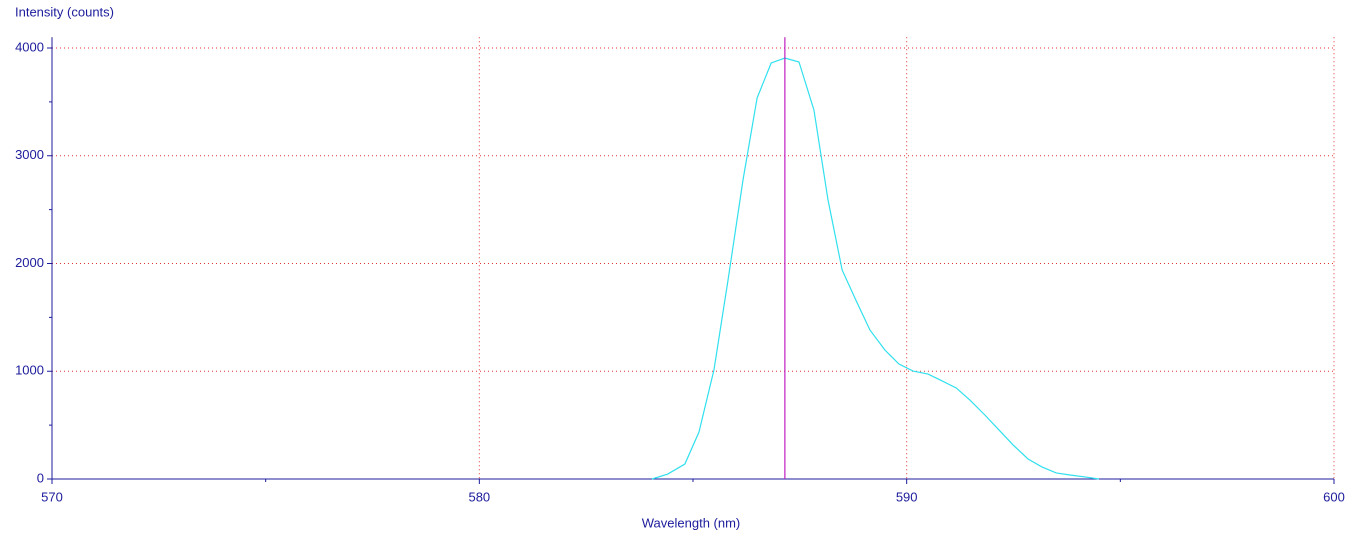 Image resolution: width=1350 pixels, height=540 pixels. What do you see at coordinates (29, 46) in the screenshot?
I see `y-tick-label: 4000` at bounding box center [29, 46].